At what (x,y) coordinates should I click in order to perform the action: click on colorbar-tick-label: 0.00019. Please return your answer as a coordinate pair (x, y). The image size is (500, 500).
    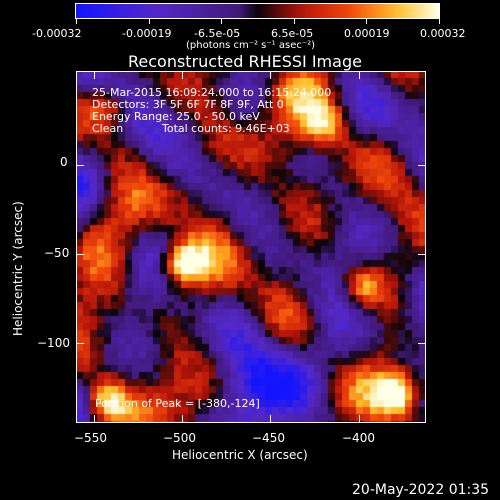
    Looking at the image, I should click on (367, 33).